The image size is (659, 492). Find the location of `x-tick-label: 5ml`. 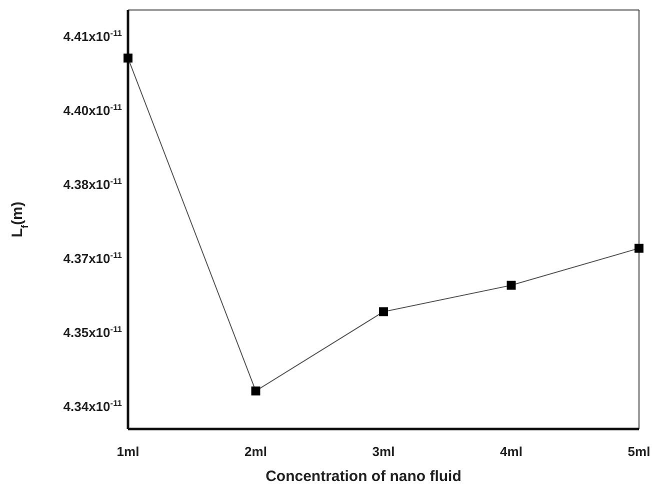

x-tick-label: 5ml is located at coordinates (639, 452).